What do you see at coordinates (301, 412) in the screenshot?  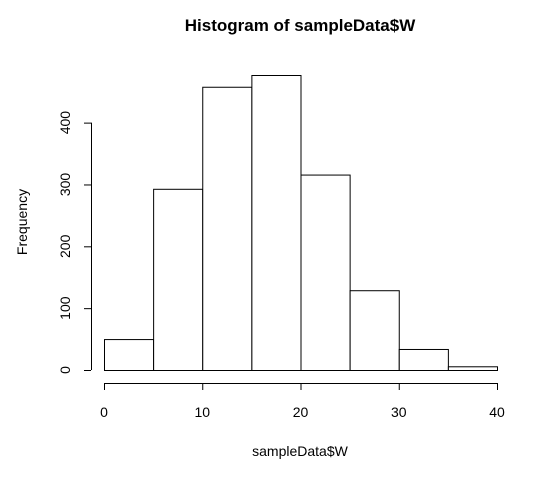 I see `x-tick-label-2: 20` at bounding box center [301, 412].